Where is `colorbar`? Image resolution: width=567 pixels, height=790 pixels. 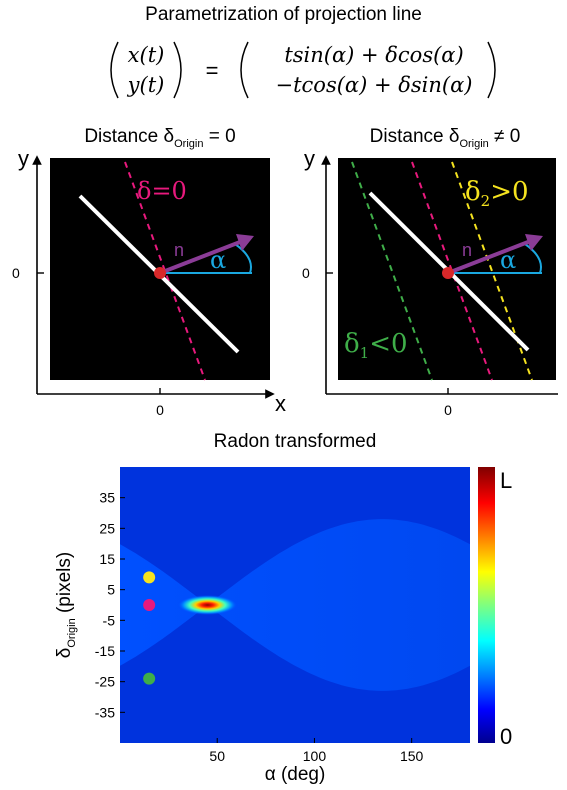
colorbar is located at coordinates (486, 605).